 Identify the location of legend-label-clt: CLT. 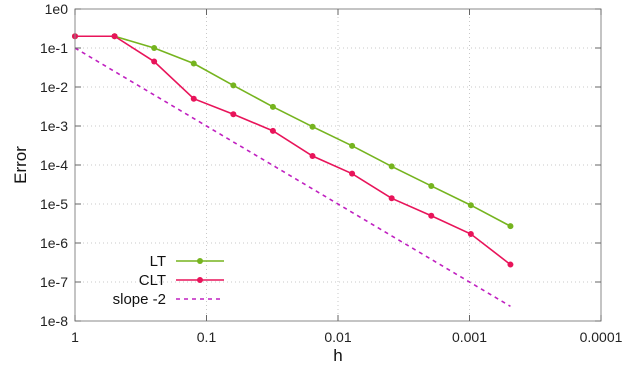
(152, 280).